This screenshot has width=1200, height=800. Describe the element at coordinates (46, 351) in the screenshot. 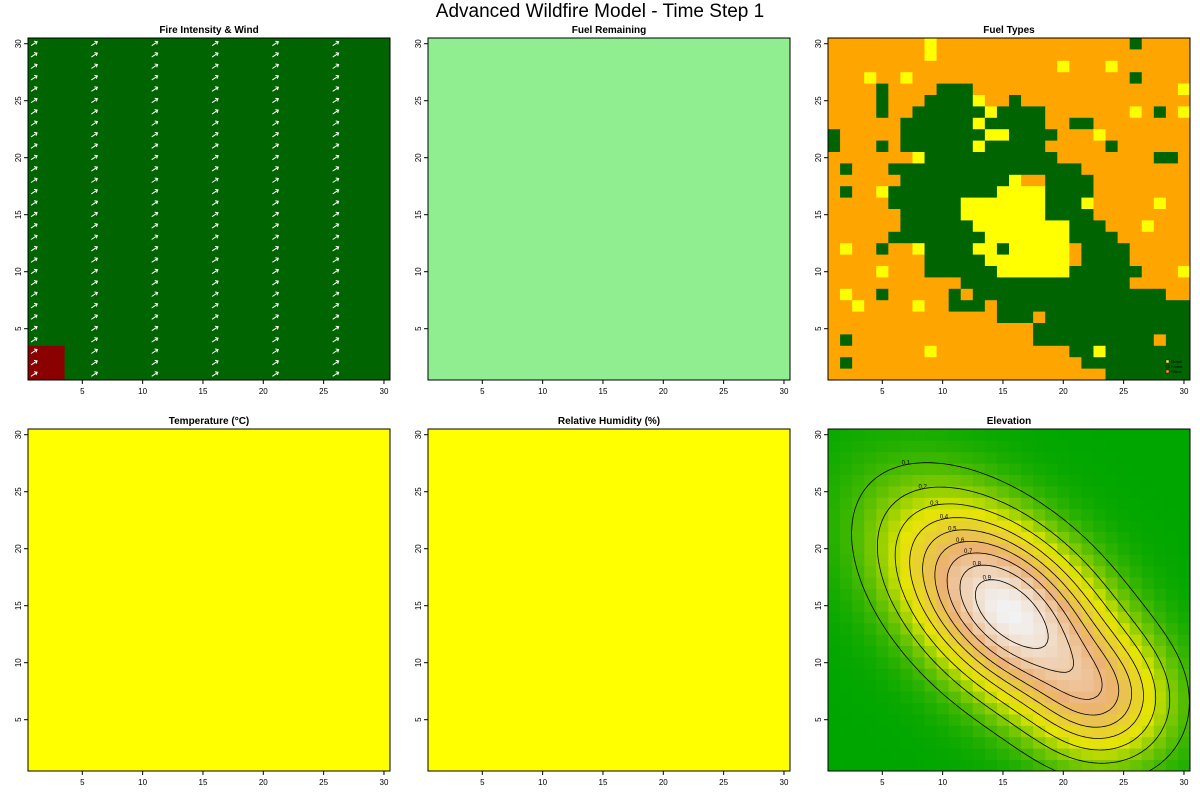

I see `burning-cell` at that location.